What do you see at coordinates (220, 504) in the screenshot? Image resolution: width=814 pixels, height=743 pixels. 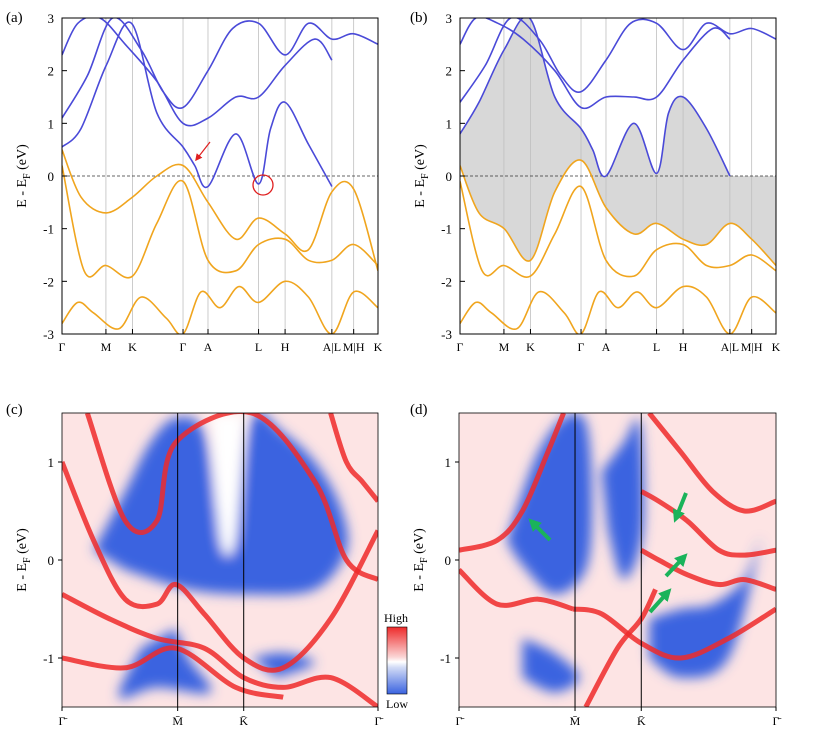 I see `bulk-continuum-upper` at bounding box center [220, 504].